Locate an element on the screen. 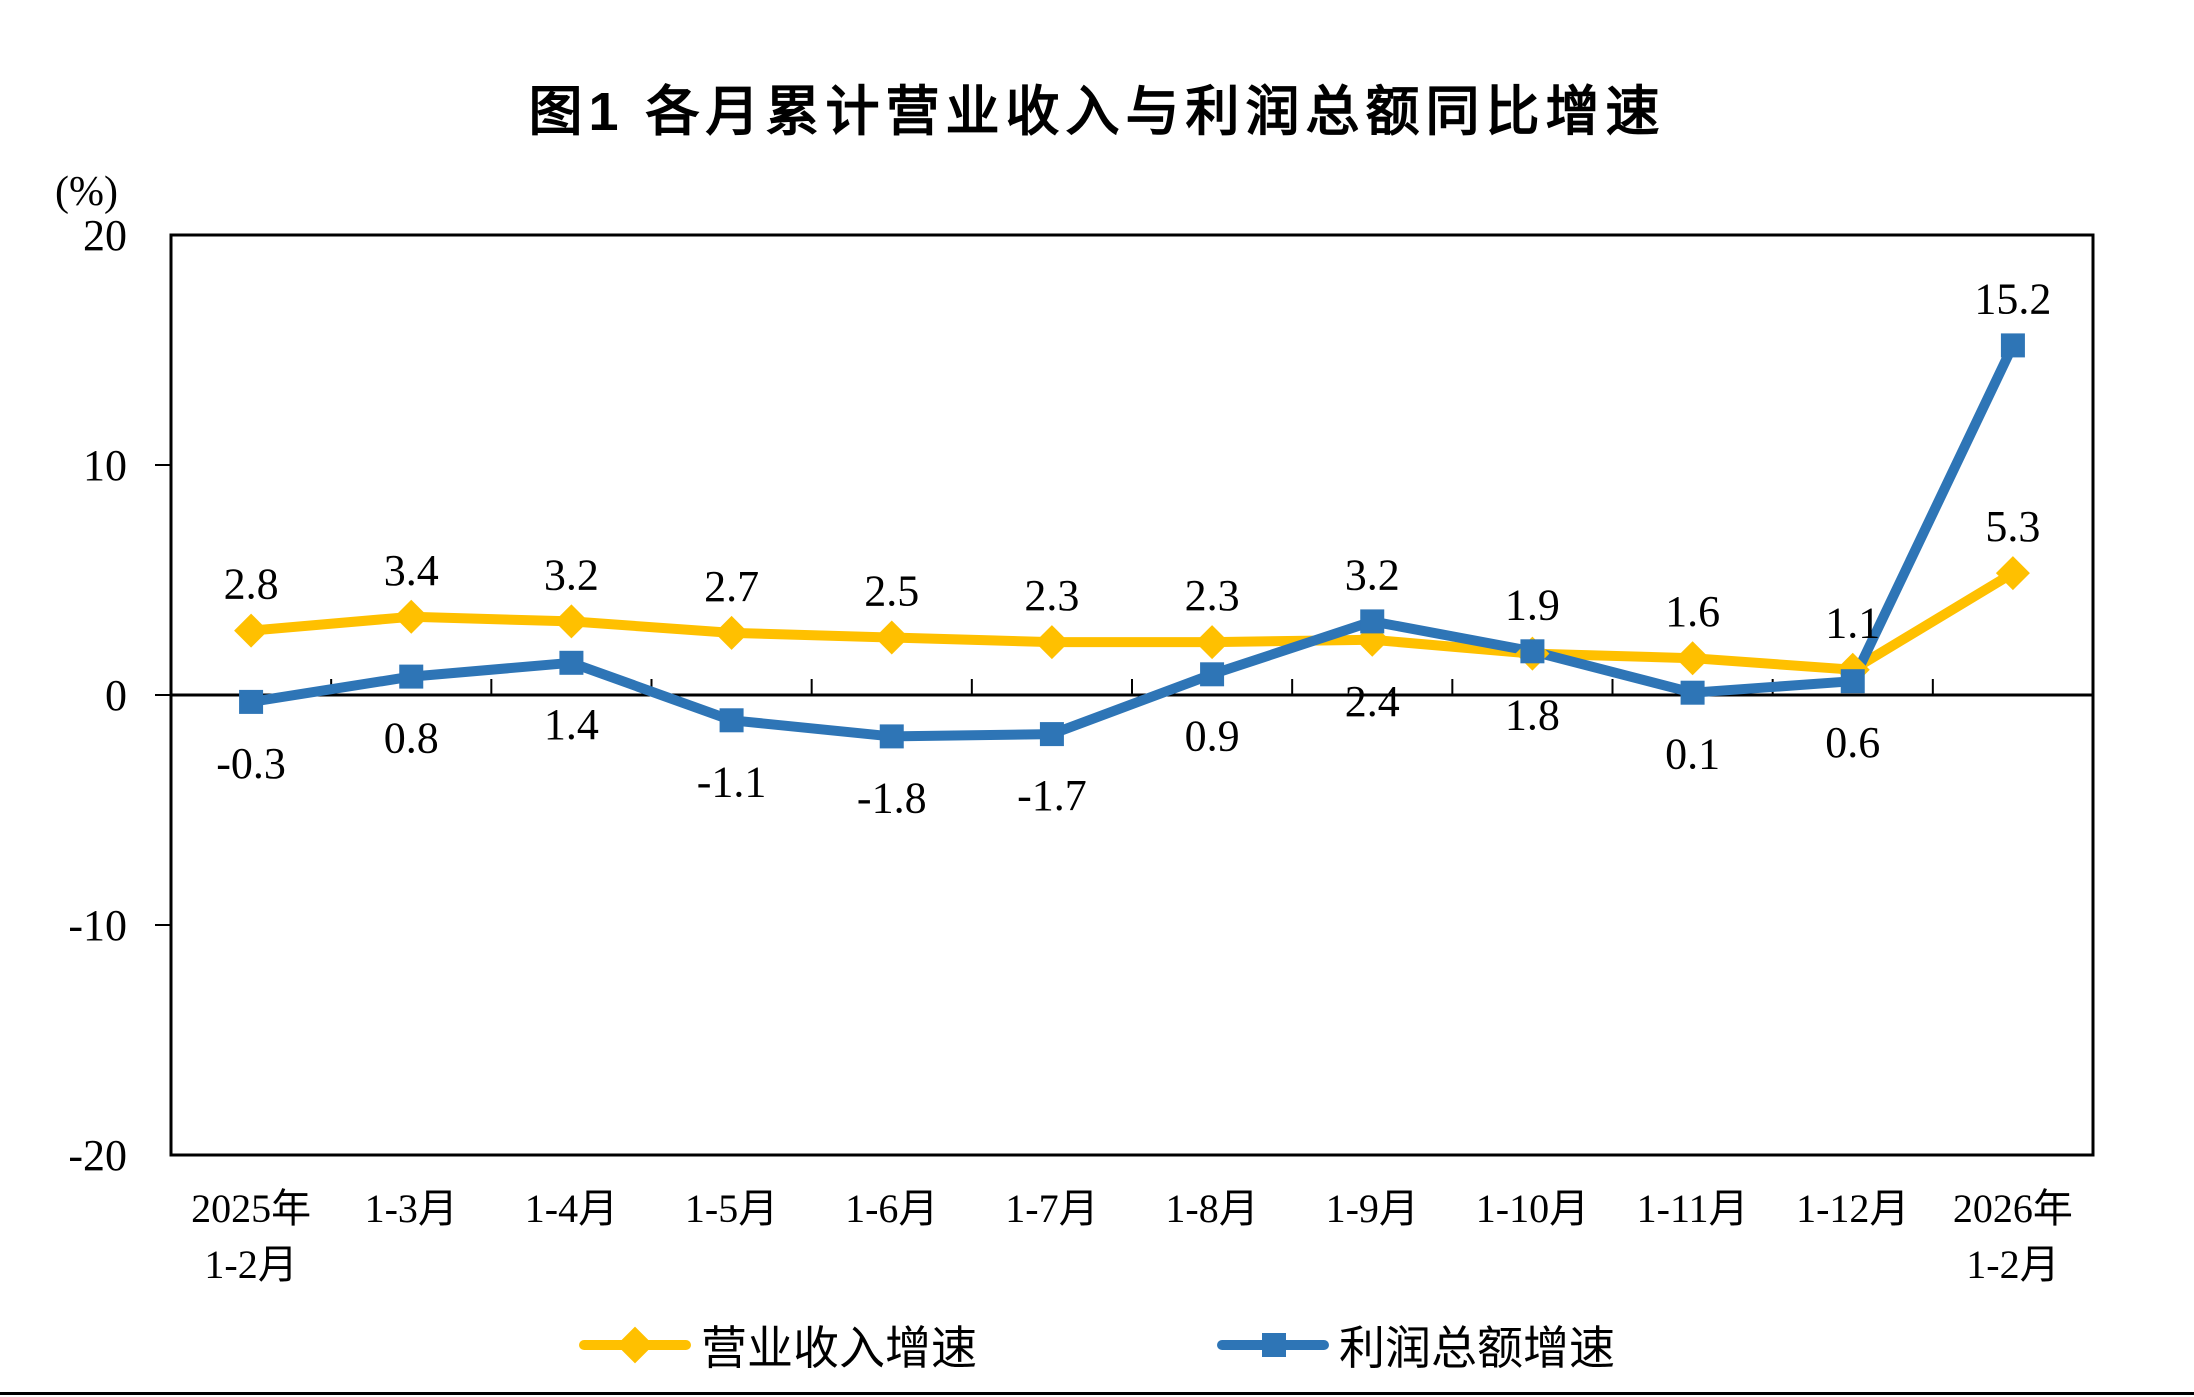  y-axis-unit-label: (%) is located at coordinates (86, 192).